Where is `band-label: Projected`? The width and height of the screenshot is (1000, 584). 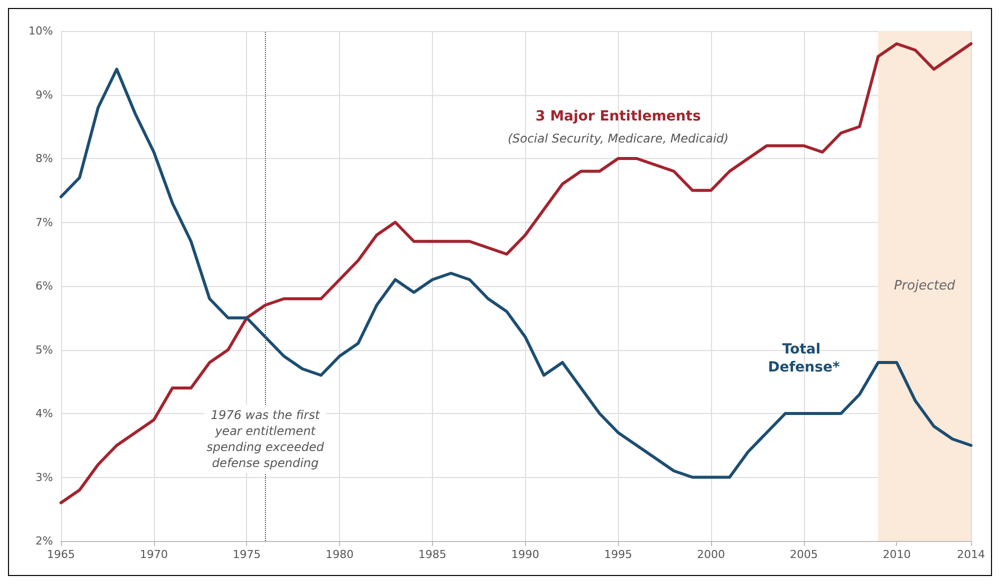 band-label: Projected is located at coordinates (925, 286).